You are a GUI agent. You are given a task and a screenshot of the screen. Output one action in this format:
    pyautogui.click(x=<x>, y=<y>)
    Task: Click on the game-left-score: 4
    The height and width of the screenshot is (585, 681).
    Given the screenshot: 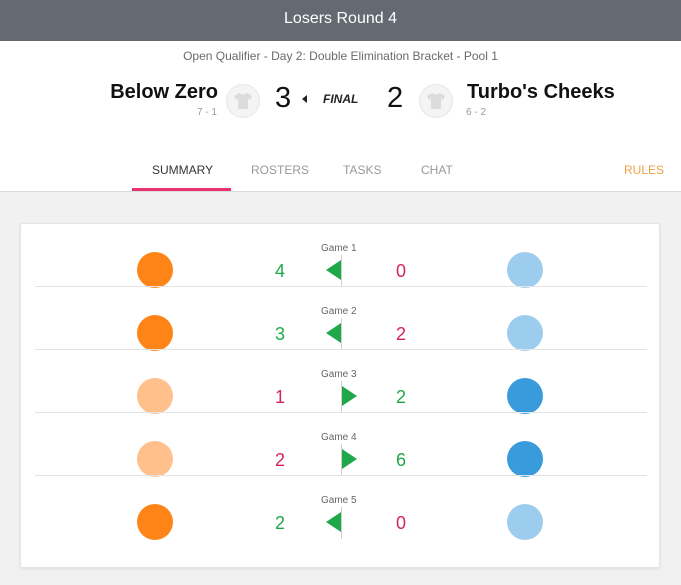 What is the action you would take?
    pyautogui.click(x=279, y=271)
    